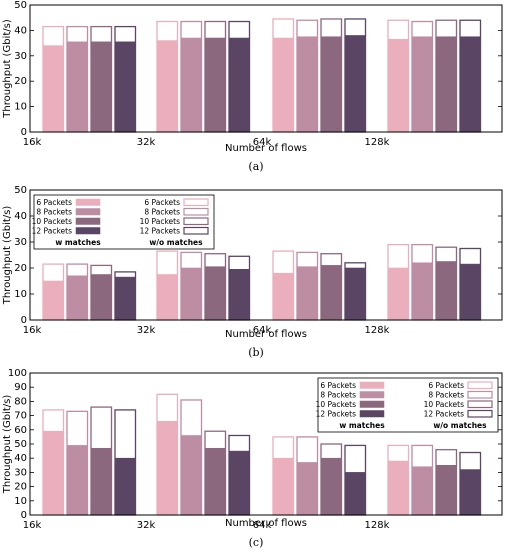 This screenshot has height=550, width=512. What do you see at coordinates (444, 404) in the screenshot?
I see `legend-label-without: 10 Packets` at bounding box center [444, 404].